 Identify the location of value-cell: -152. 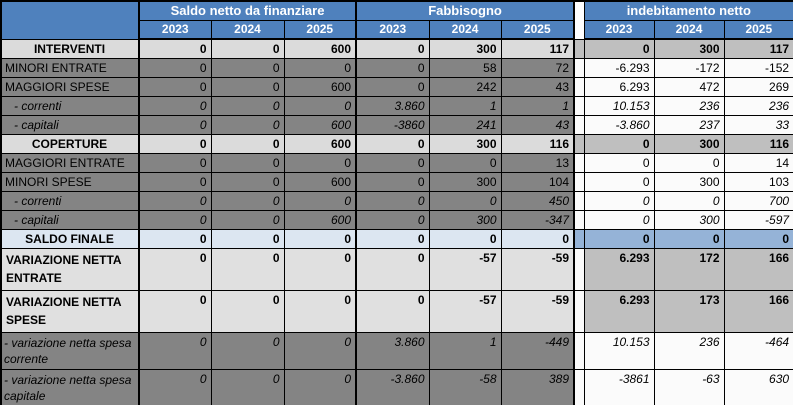
(758, 67).